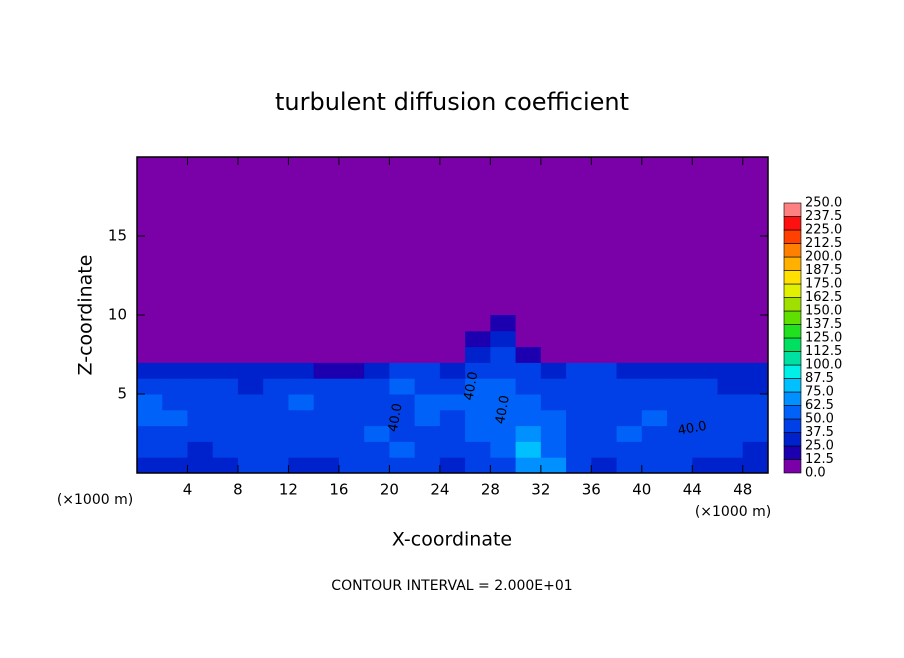 This screenshot has height=658, width=904. I want to click on colorbar-label: 225.0, so click(823, 230).